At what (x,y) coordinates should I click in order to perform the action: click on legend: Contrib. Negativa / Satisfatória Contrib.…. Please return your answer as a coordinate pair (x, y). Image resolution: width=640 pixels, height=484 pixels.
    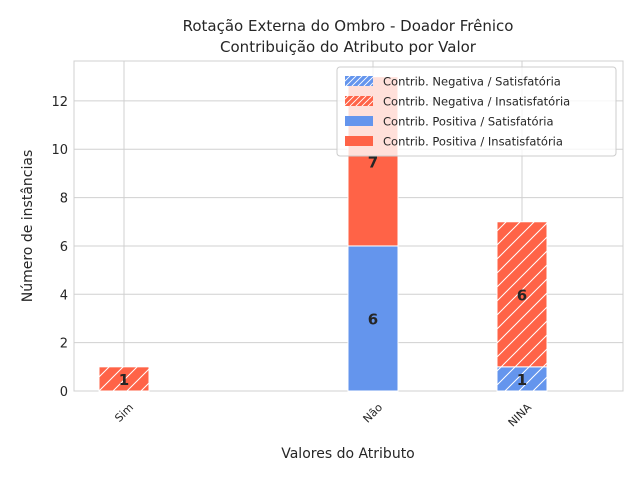
    Looking at the image, I should click on (476, 111).